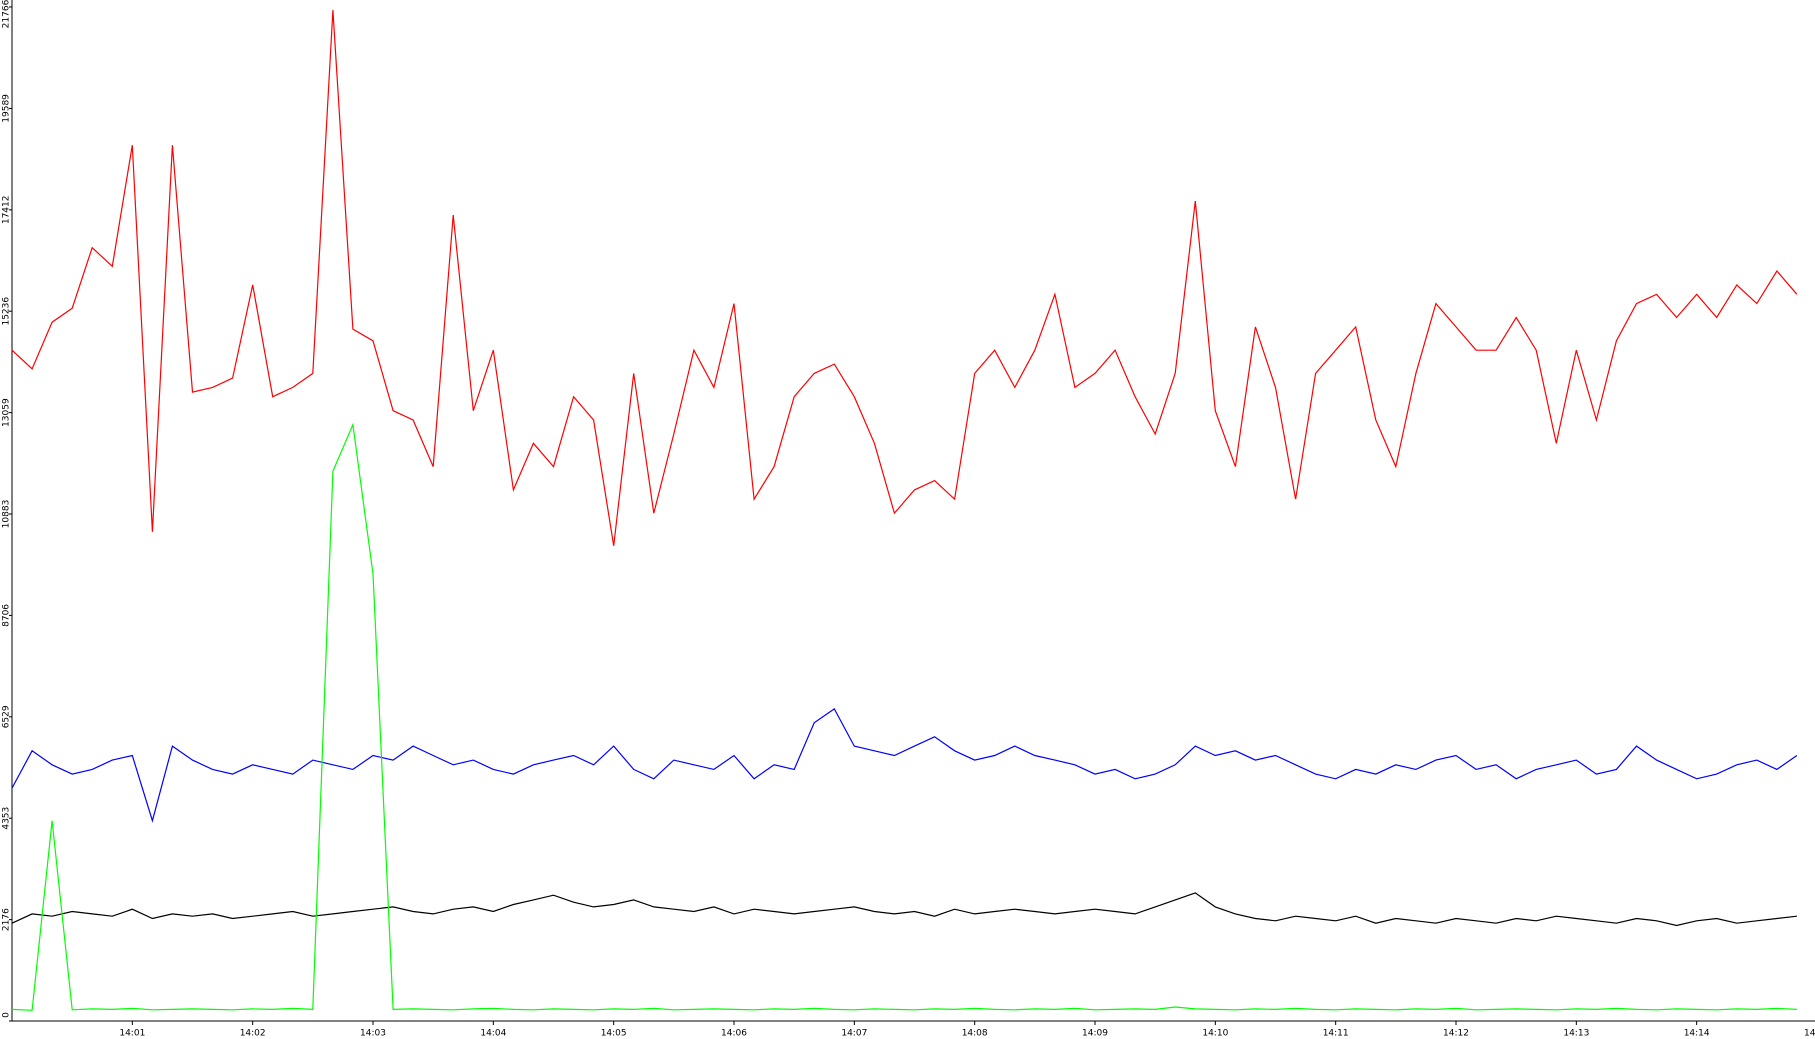 The image size is (1815, 1039). What do you see at coordinates (7, 1015) in the screenshot?
I see `y-tick-label: 0` at bounding box center [7, 1015].